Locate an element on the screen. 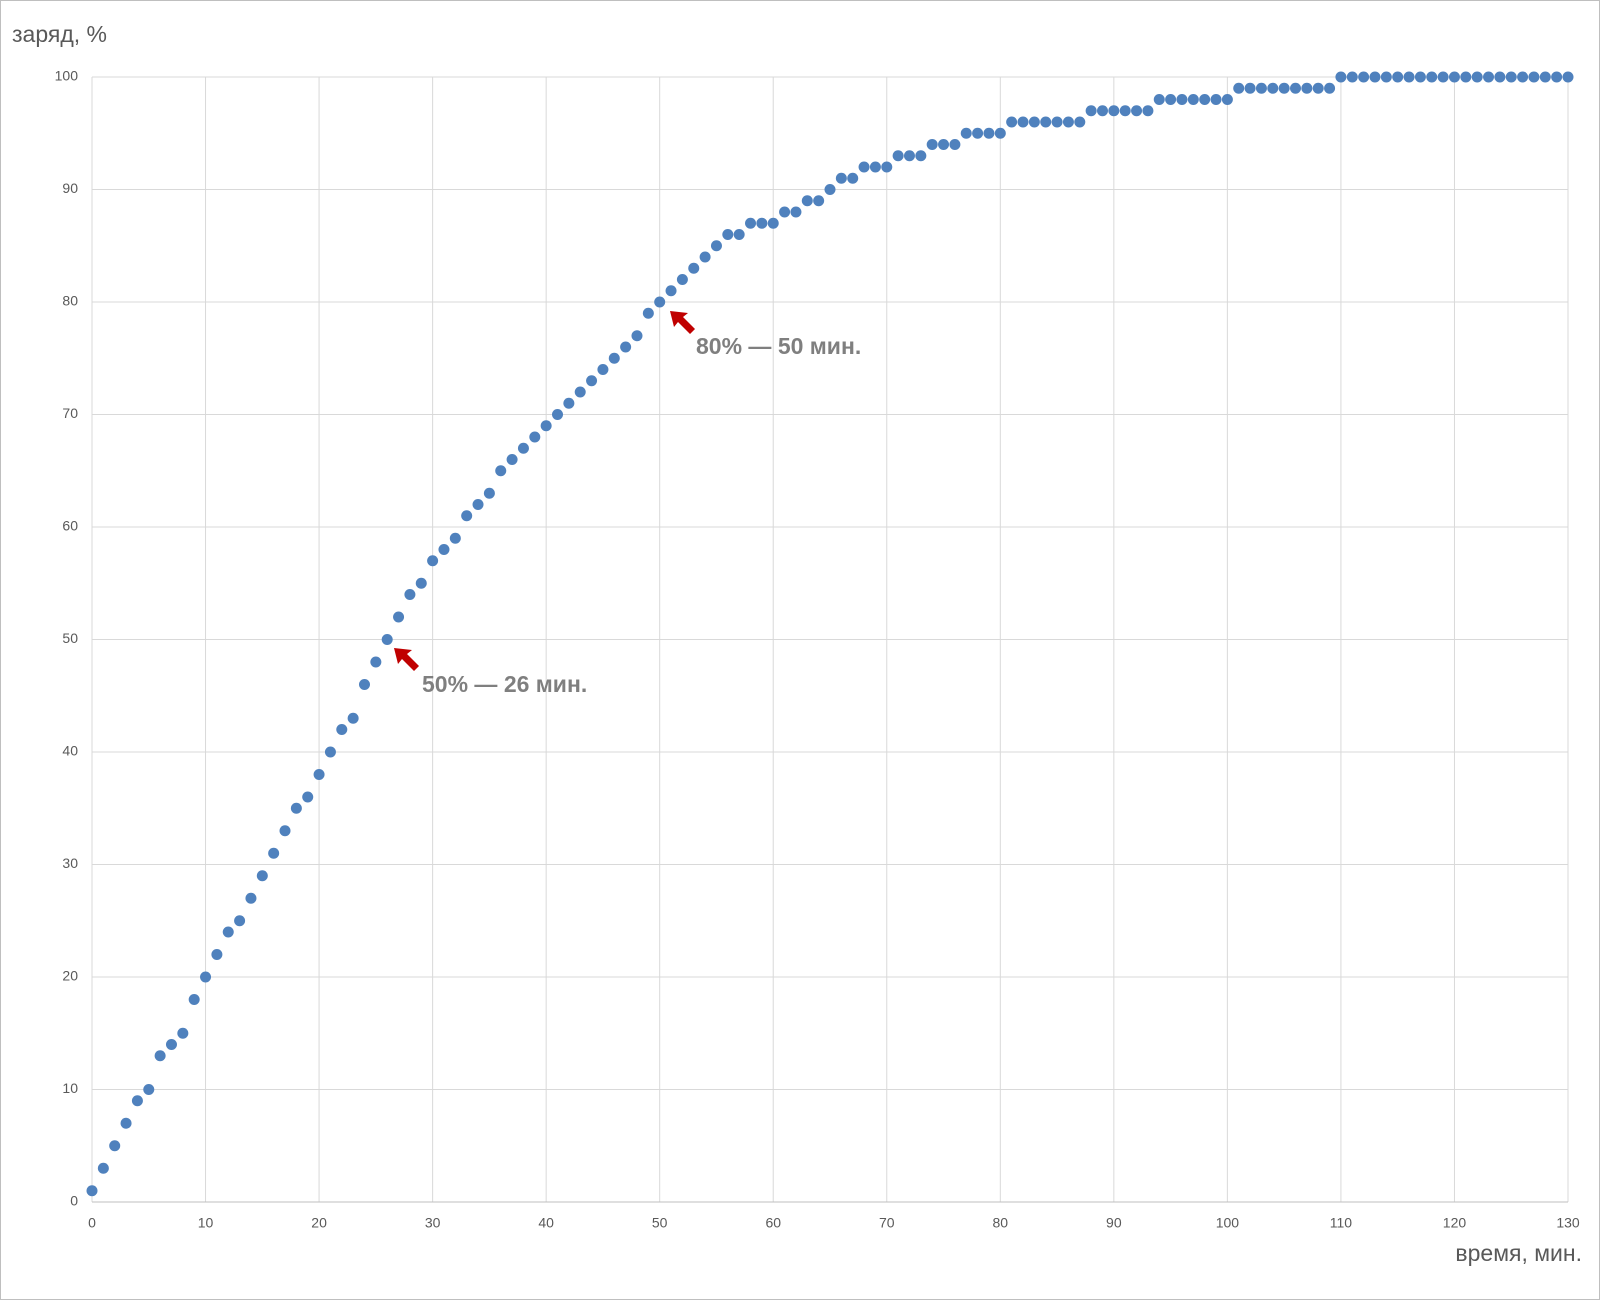 This screenshot has width=1600, height=1300. x-tick-label: 50 is located at coordinates (660, 1223).